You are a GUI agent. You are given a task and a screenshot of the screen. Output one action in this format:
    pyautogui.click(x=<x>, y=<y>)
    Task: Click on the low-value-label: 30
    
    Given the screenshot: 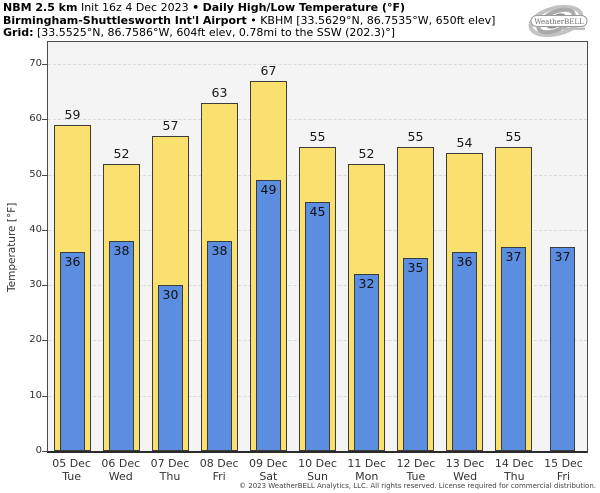 What is the action you would take?
    pyautogui.click(x=170, y=295)
    